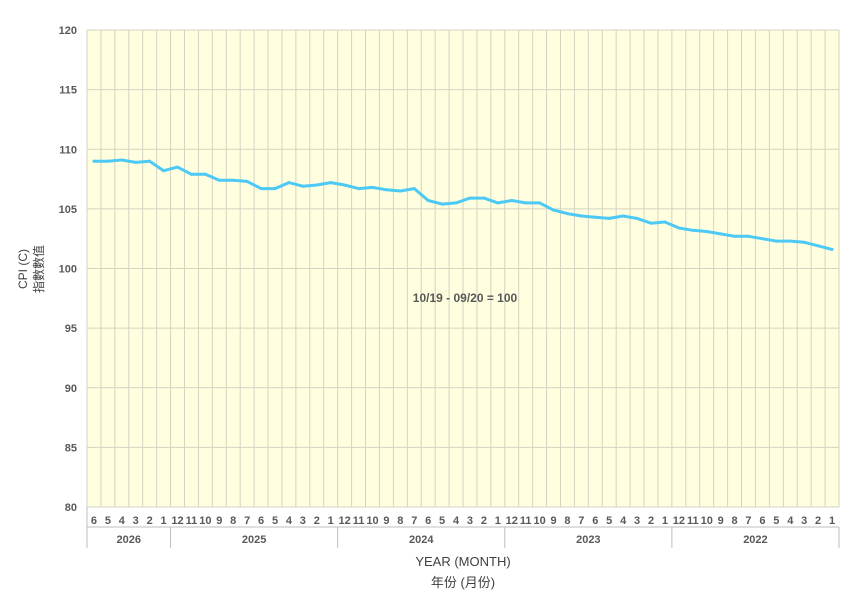 Image resolution: width=845 pixels, height=599 pixels. What do you see at coordinates (71, 448) in the screenshot?
I see `y-tick-label: 85` at bounding box center [71, 448].